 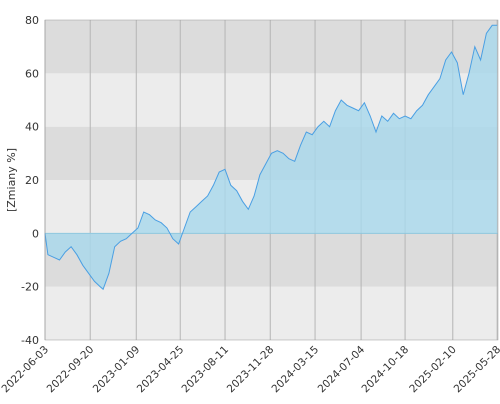 What do you see at coordinates (386, 370) in the screenshot?
I see `x-tick-label: 2024-10-18` at bounding box center [386, 370].